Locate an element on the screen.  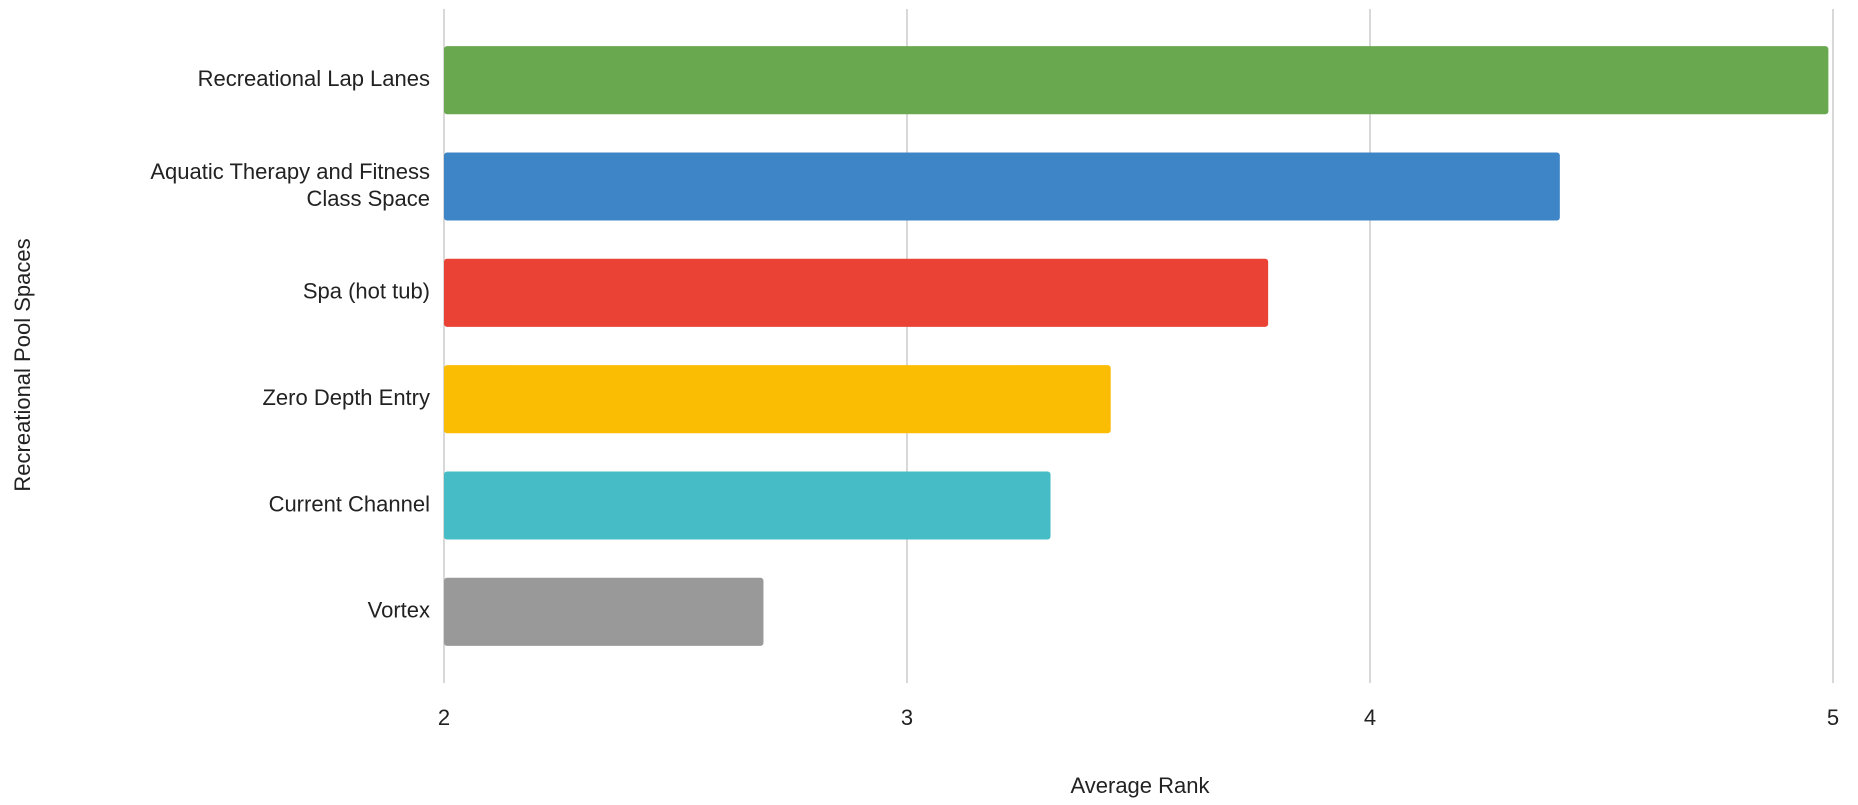
x-axis-title: Average Rank is located at coordinates (1140, 785).